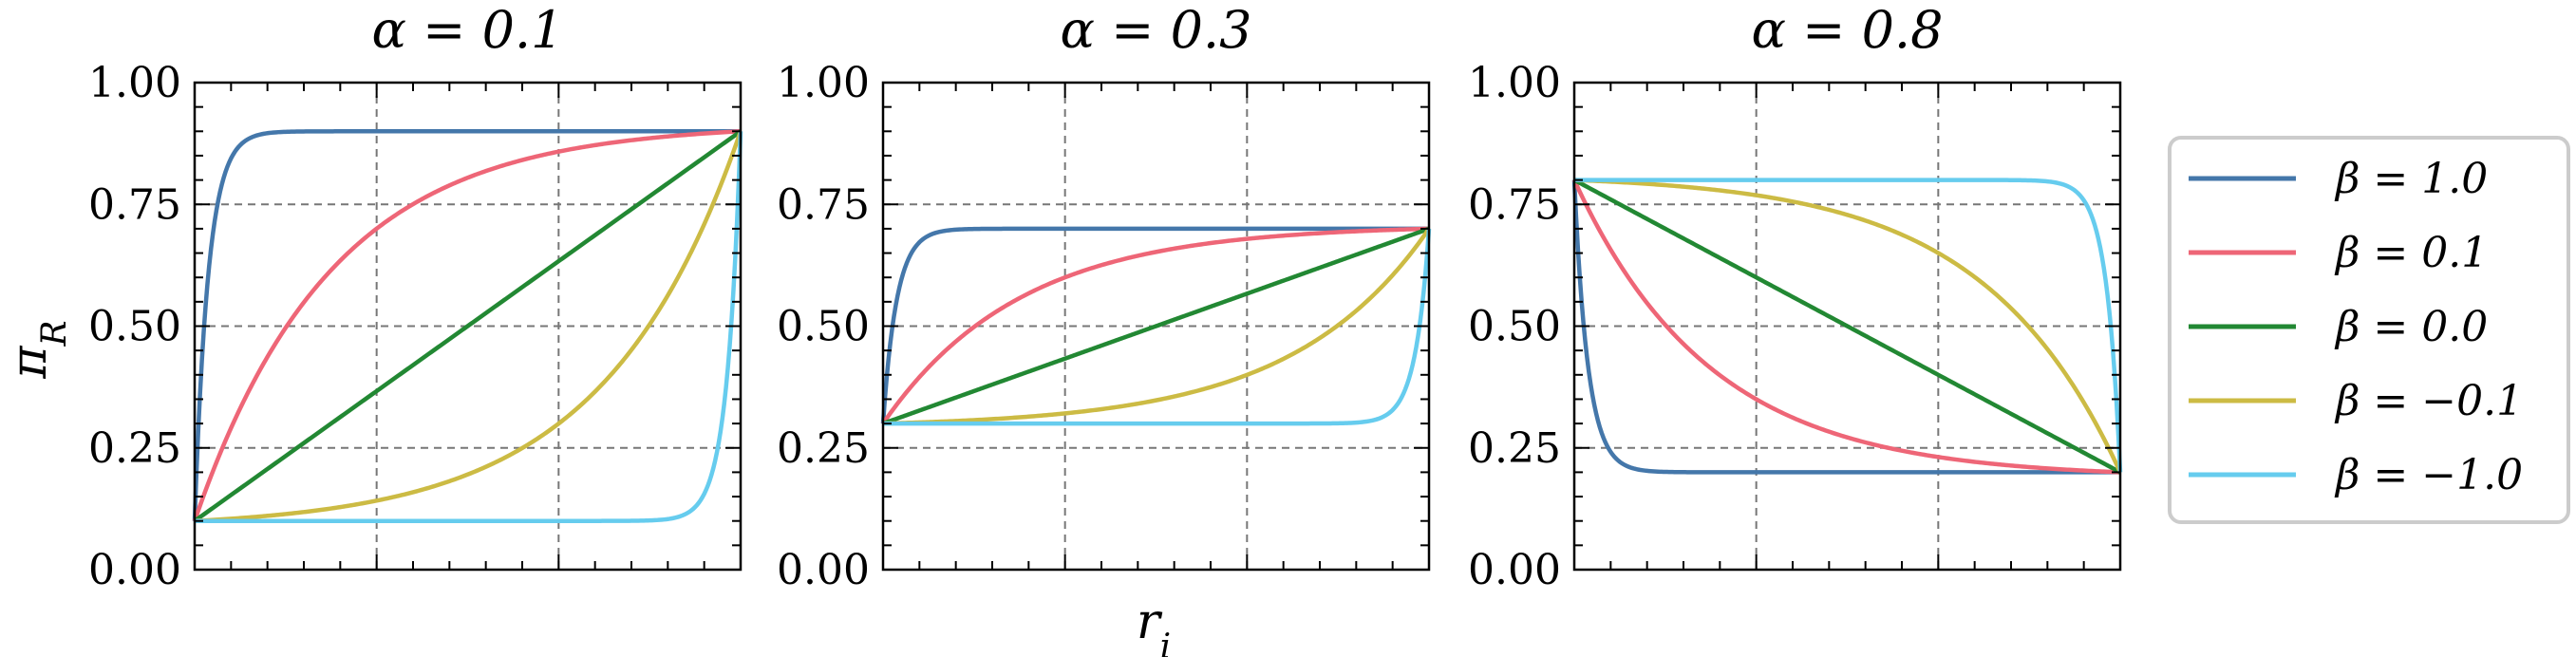  I want to click on x-axis-label: ri, so click(1154, 625).